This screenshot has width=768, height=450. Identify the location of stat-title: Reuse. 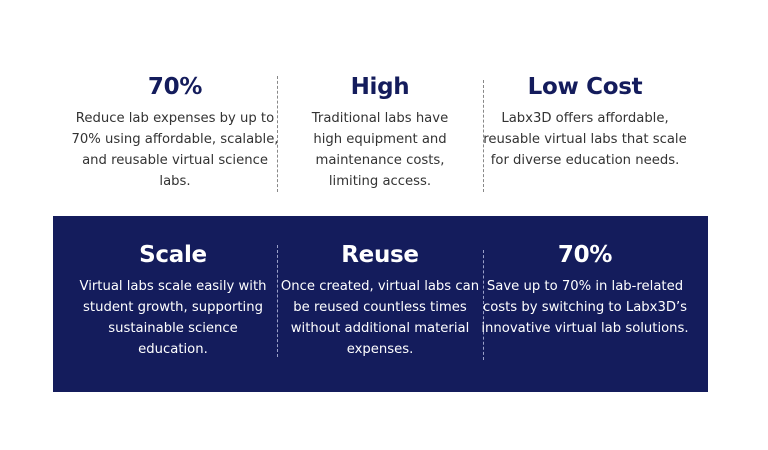
(380, 255).